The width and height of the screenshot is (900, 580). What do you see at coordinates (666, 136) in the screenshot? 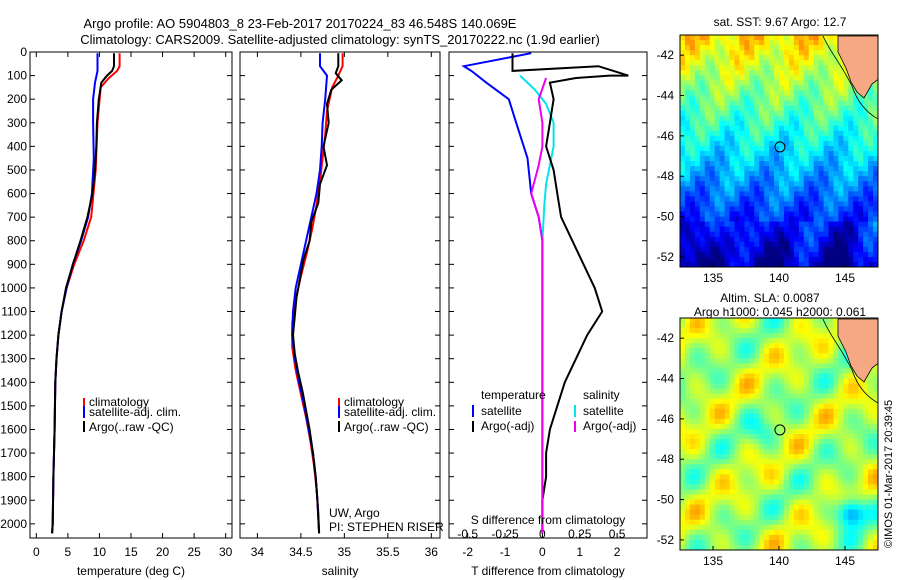
I see `y-tick-label: -46` at bounding box center [666, 136].